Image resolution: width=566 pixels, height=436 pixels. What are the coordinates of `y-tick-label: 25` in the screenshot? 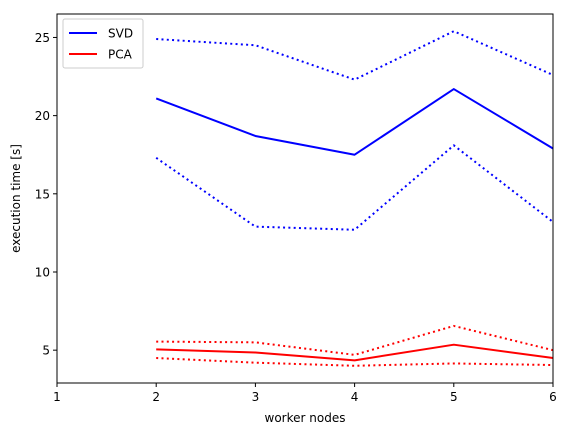 It's located at (42, 38).